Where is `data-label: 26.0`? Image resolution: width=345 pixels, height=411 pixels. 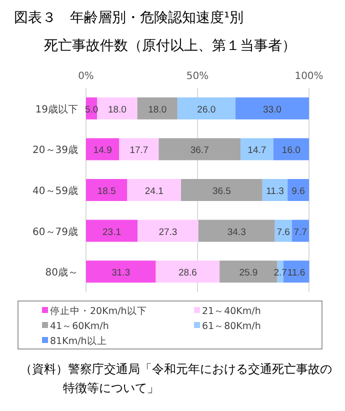 data-label: 26.0 is located at coordinates (206, 110).